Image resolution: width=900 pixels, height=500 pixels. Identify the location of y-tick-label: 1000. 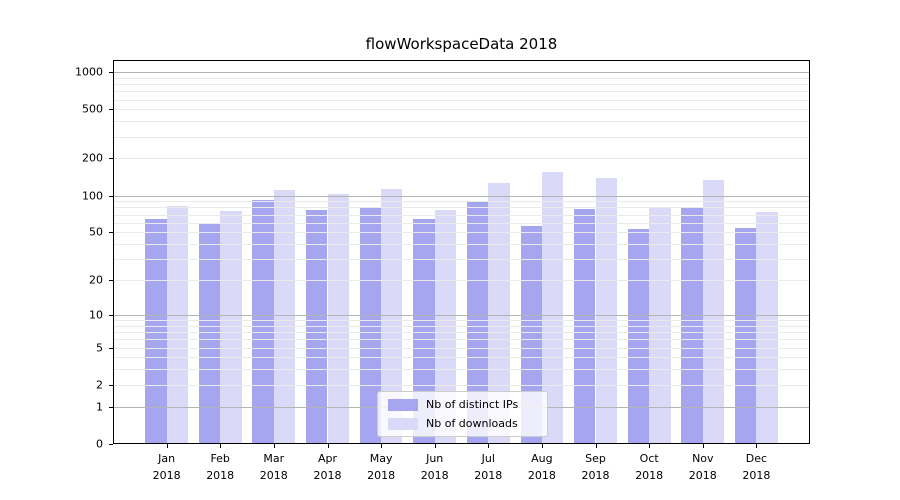
(89, 72).